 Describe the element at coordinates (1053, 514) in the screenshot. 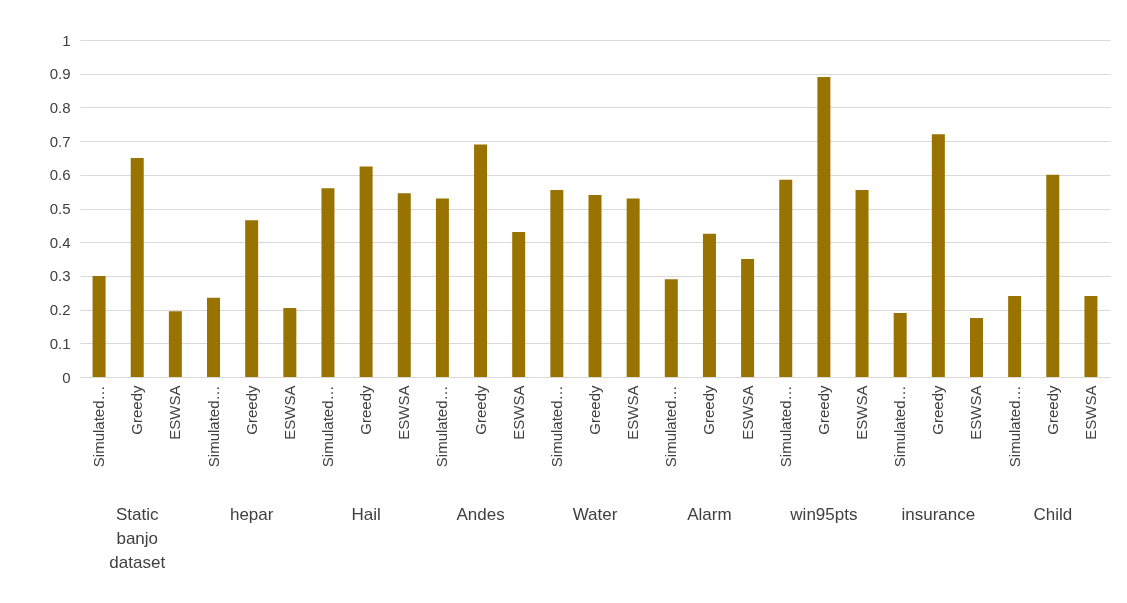

I see `text: Child` at that location.